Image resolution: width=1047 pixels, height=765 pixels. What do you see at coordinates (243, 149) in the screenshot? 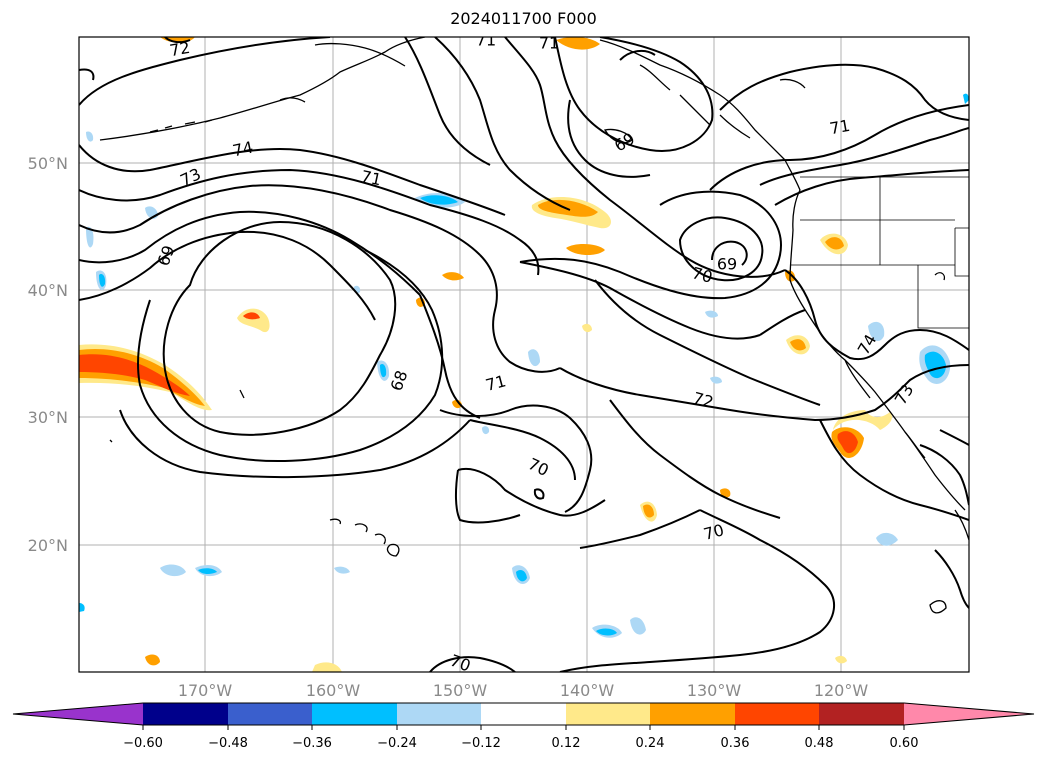
I see `contour-label: 74` at bounding box center [243, 149].